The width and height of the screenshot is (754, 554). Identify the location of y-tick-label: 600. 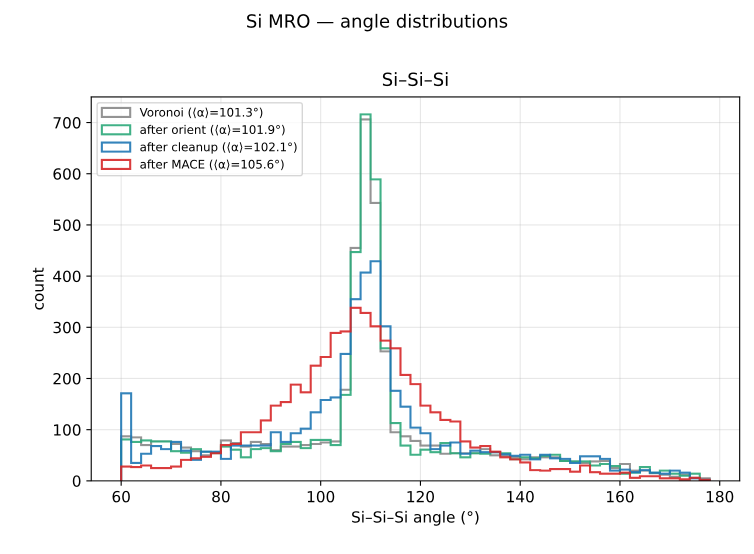
(66, 174).